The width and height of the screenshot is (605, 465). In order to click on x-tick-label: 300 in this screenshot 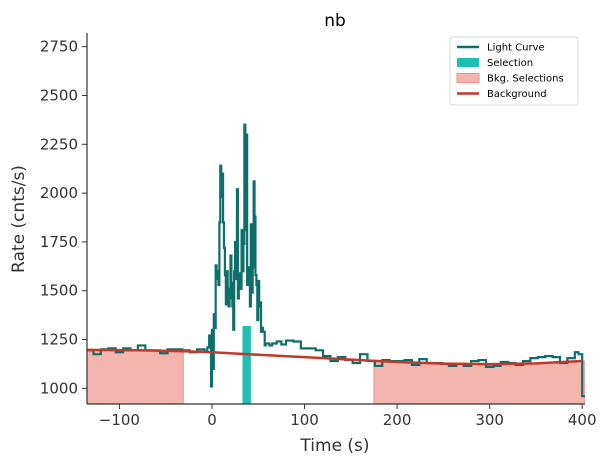, I will do `click(489, 420)`.